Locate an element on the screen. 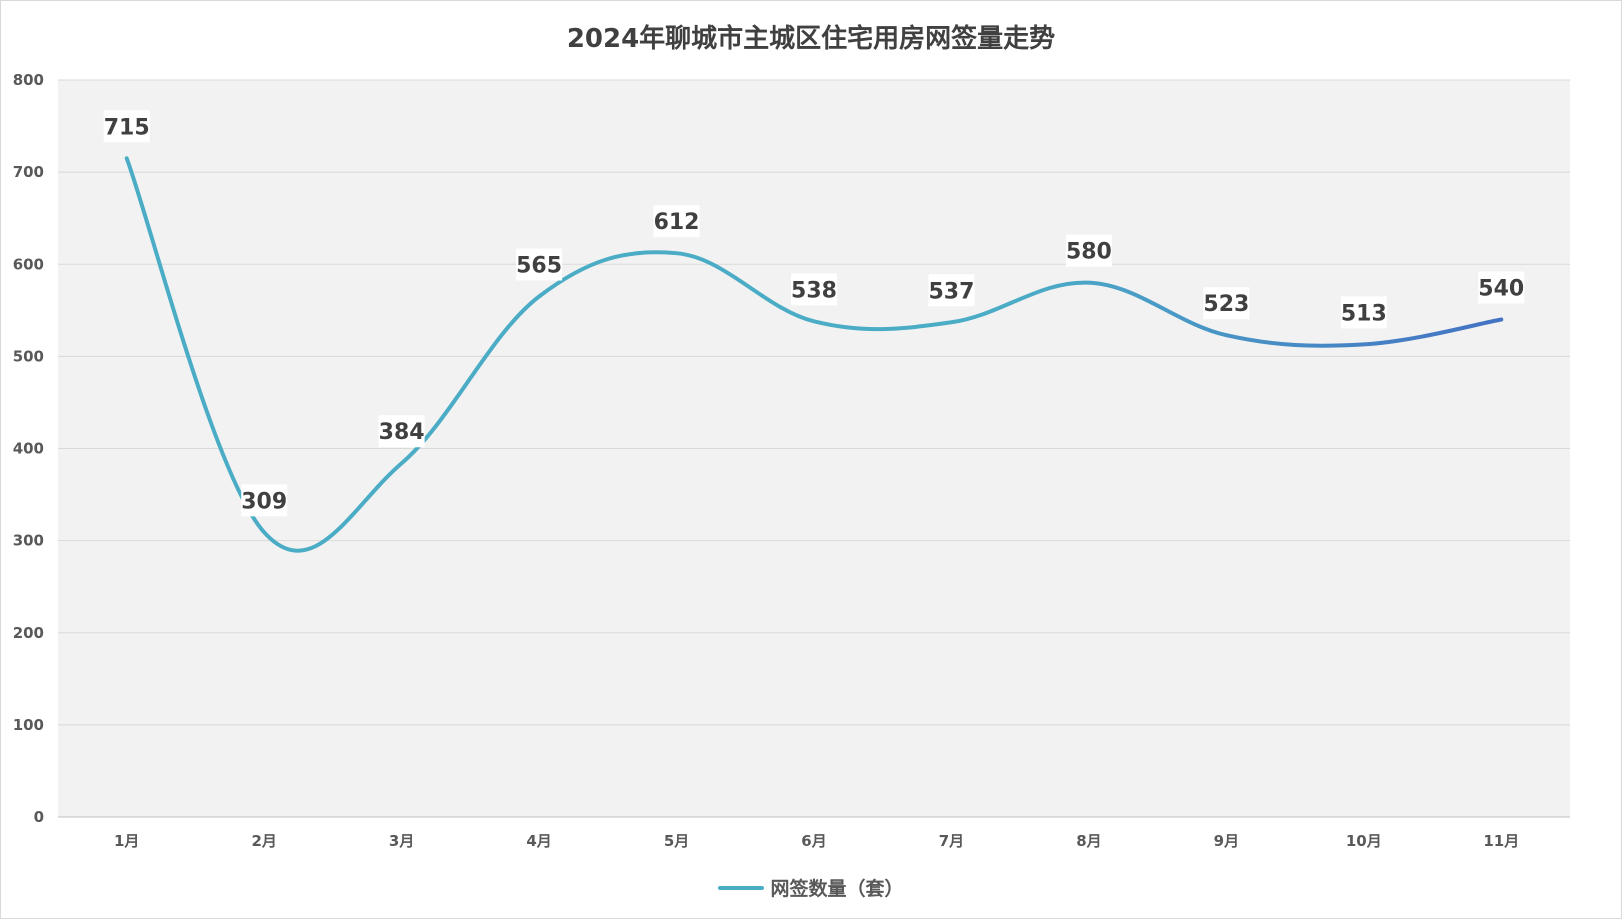  data-label: 384 is located at coordinates (401, 431).